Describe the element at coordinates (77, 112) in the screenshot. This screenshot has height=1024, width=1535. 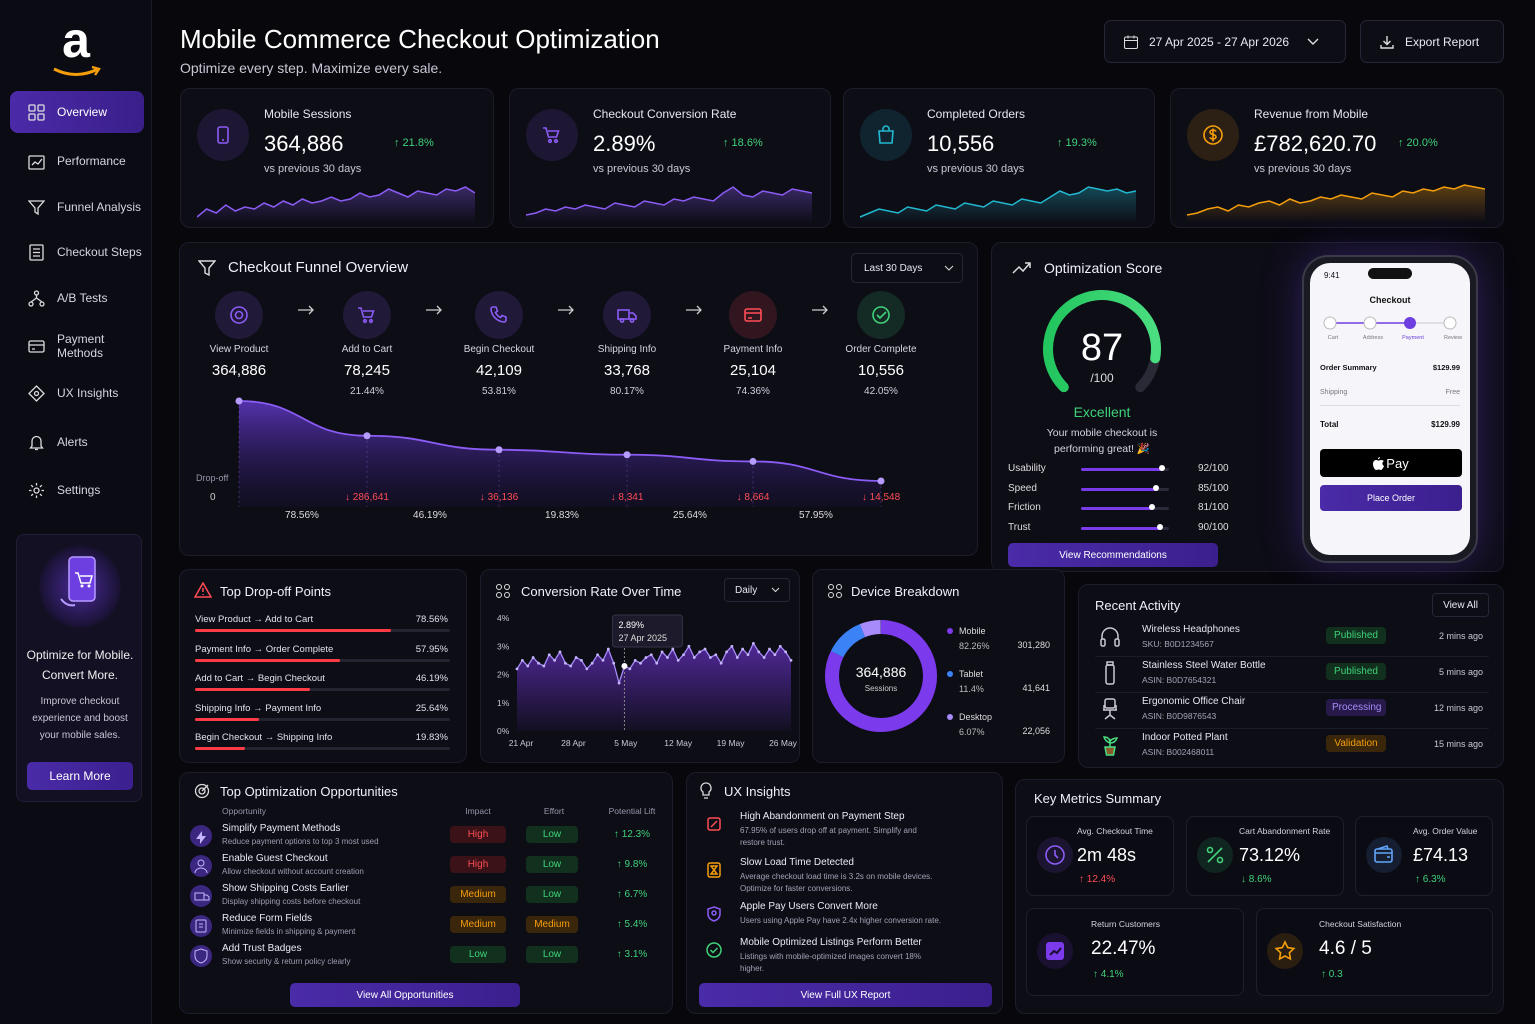
I see `nav-item-overview: Overview` at that location.